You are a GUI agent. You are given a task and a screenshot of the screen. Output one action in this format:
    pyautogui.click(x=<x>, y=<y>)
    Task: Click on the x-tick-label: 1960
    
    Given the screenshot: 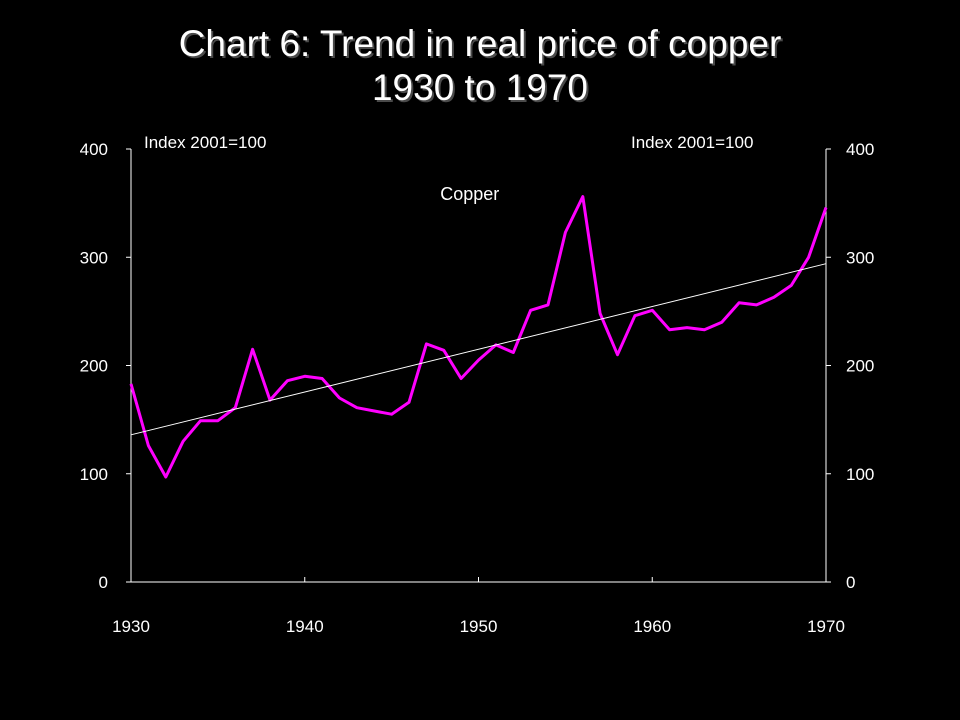 What is the action you would take?
    pyautogui.click(x=652, y=626)
    